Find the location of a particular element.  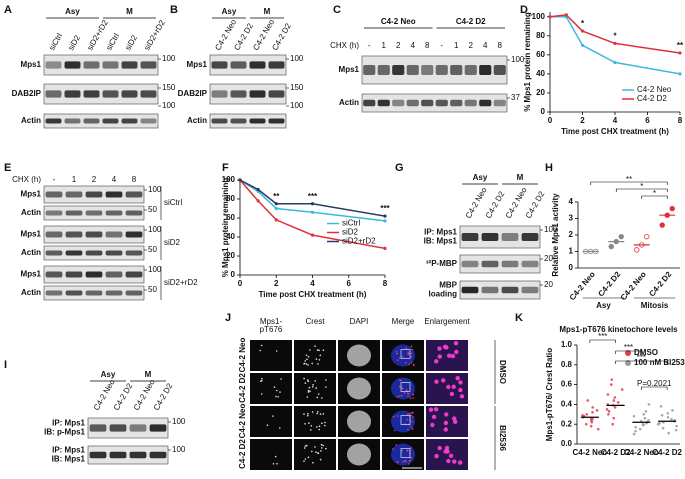

x-tick-label: 8 is located at coordinates (385, 283).